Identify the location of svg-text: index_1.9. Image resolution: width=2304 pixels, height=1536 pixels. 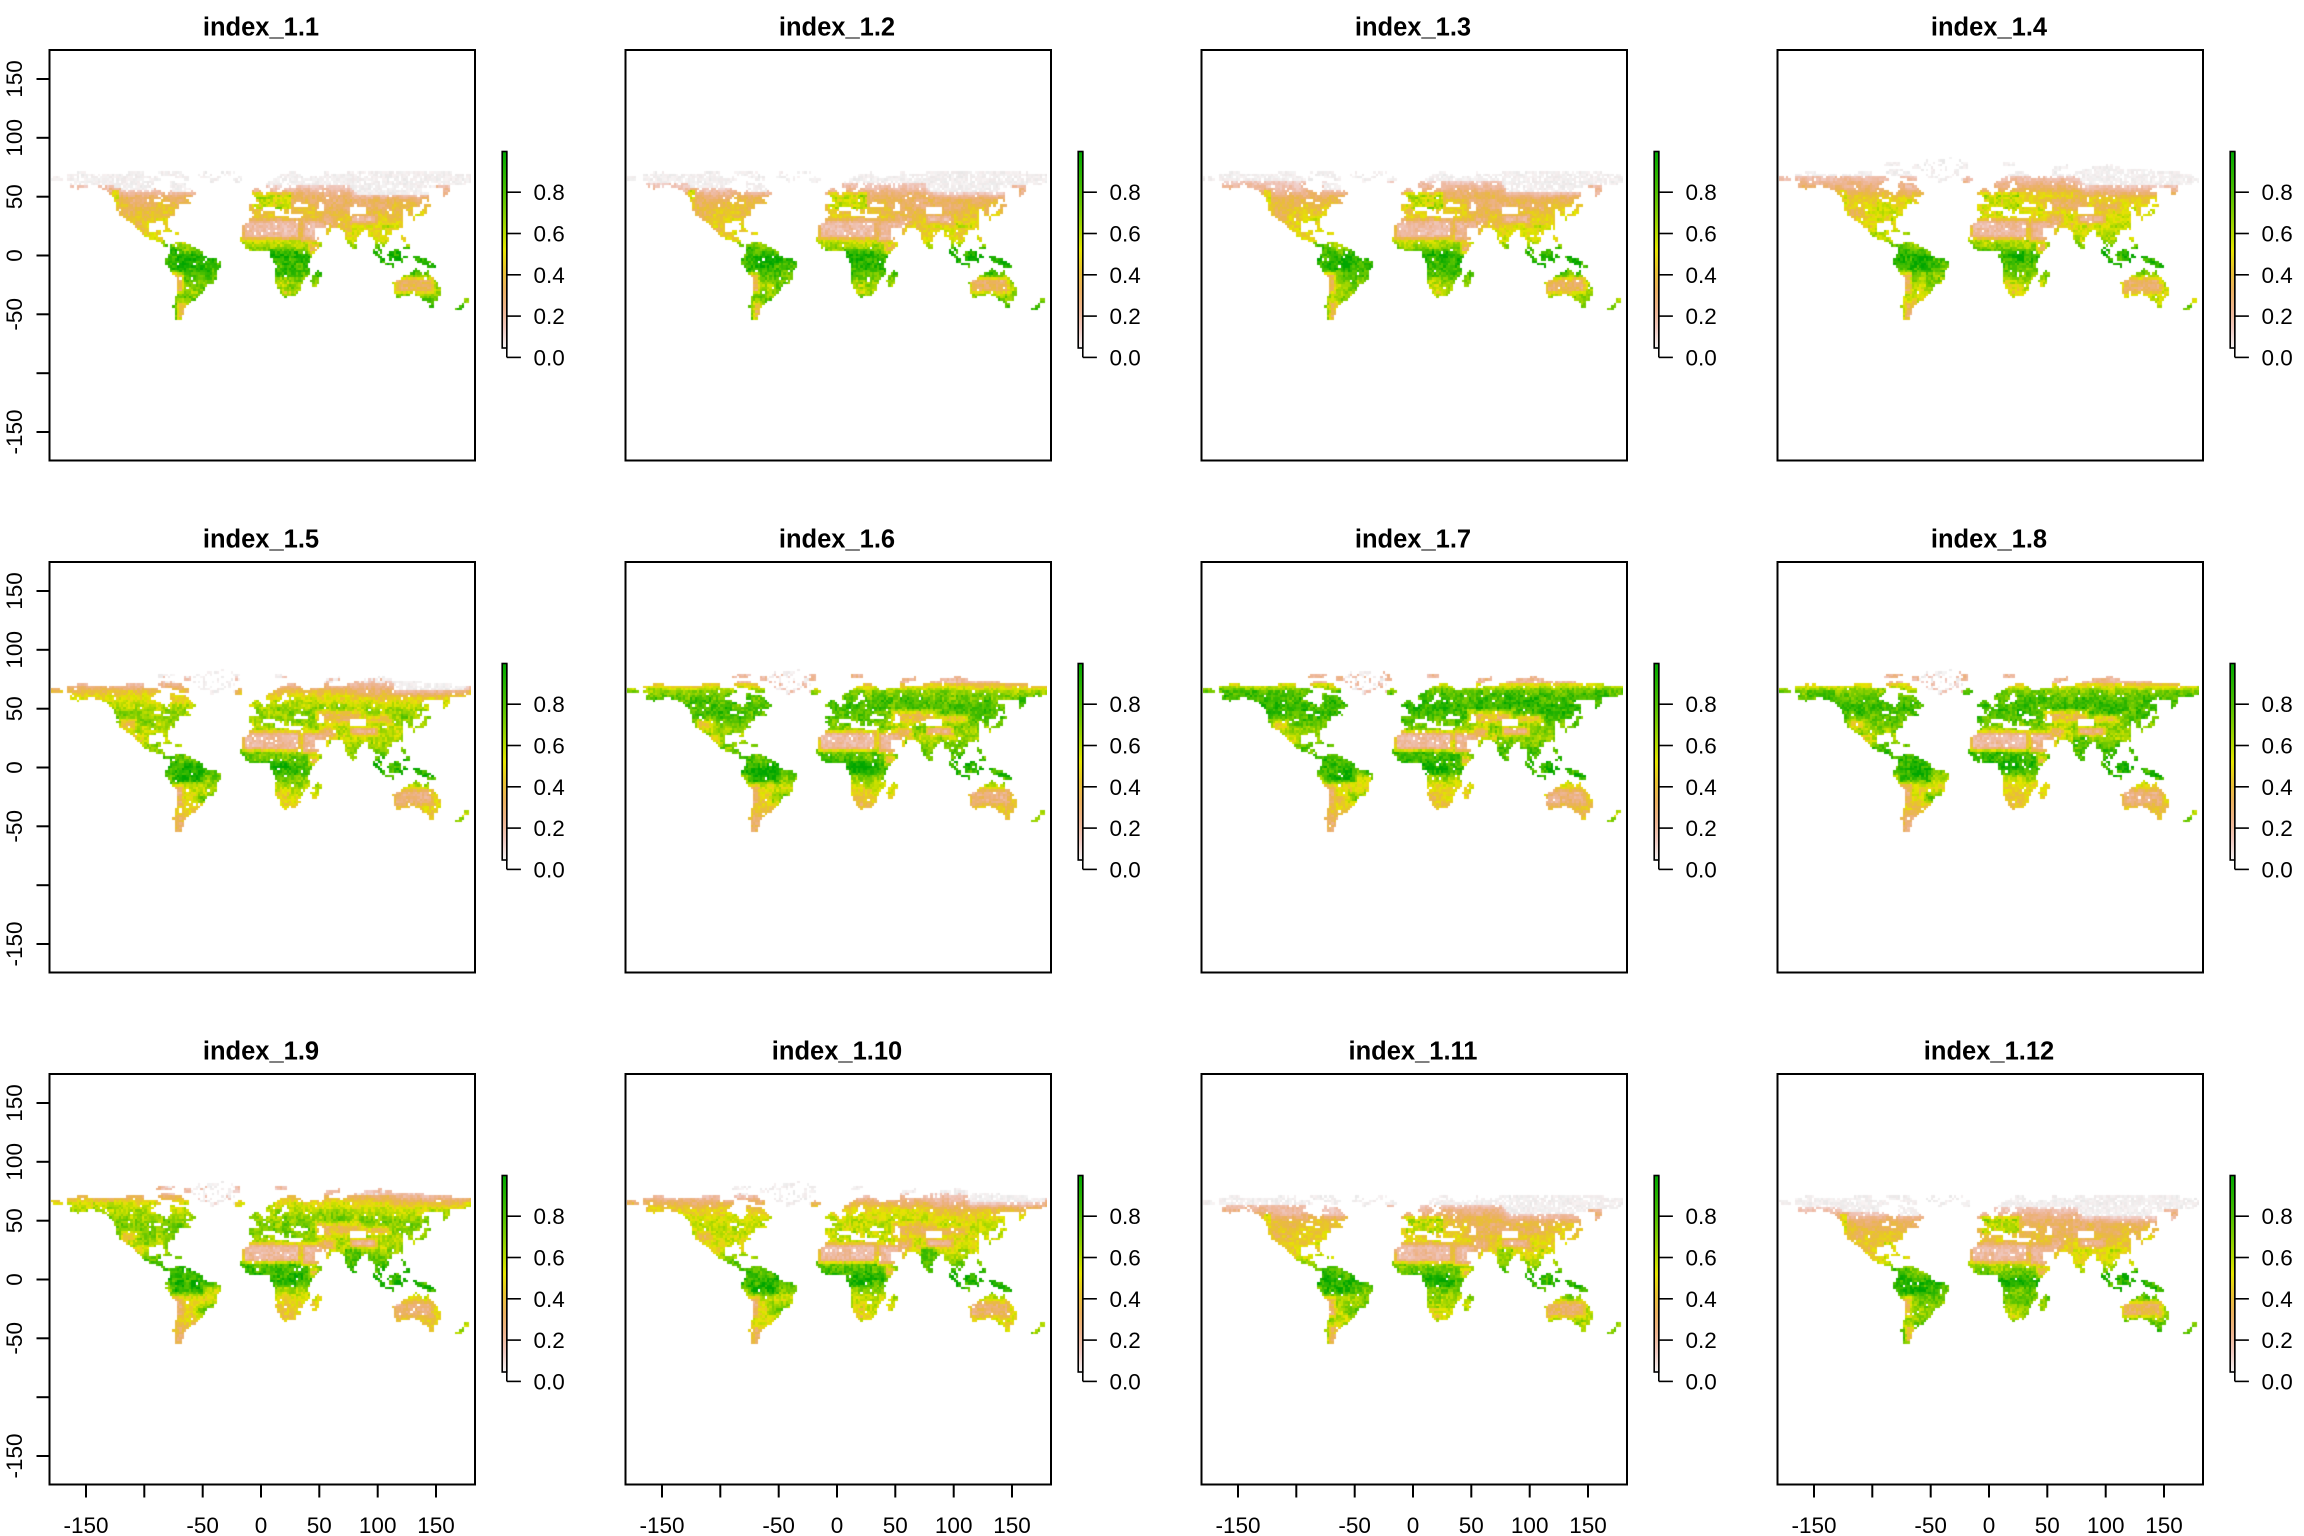
(261, 1052).